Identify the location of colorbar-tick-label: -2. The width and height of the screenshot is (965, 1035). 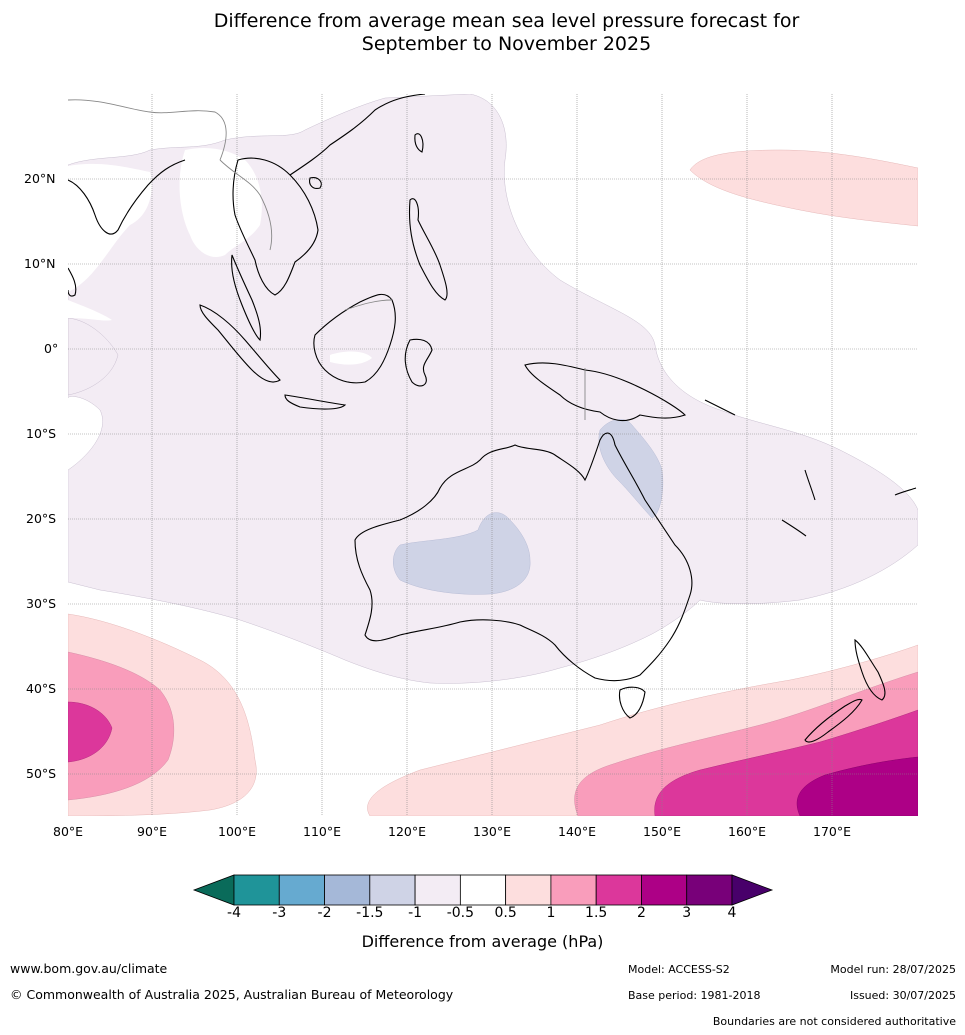
(324, 913).